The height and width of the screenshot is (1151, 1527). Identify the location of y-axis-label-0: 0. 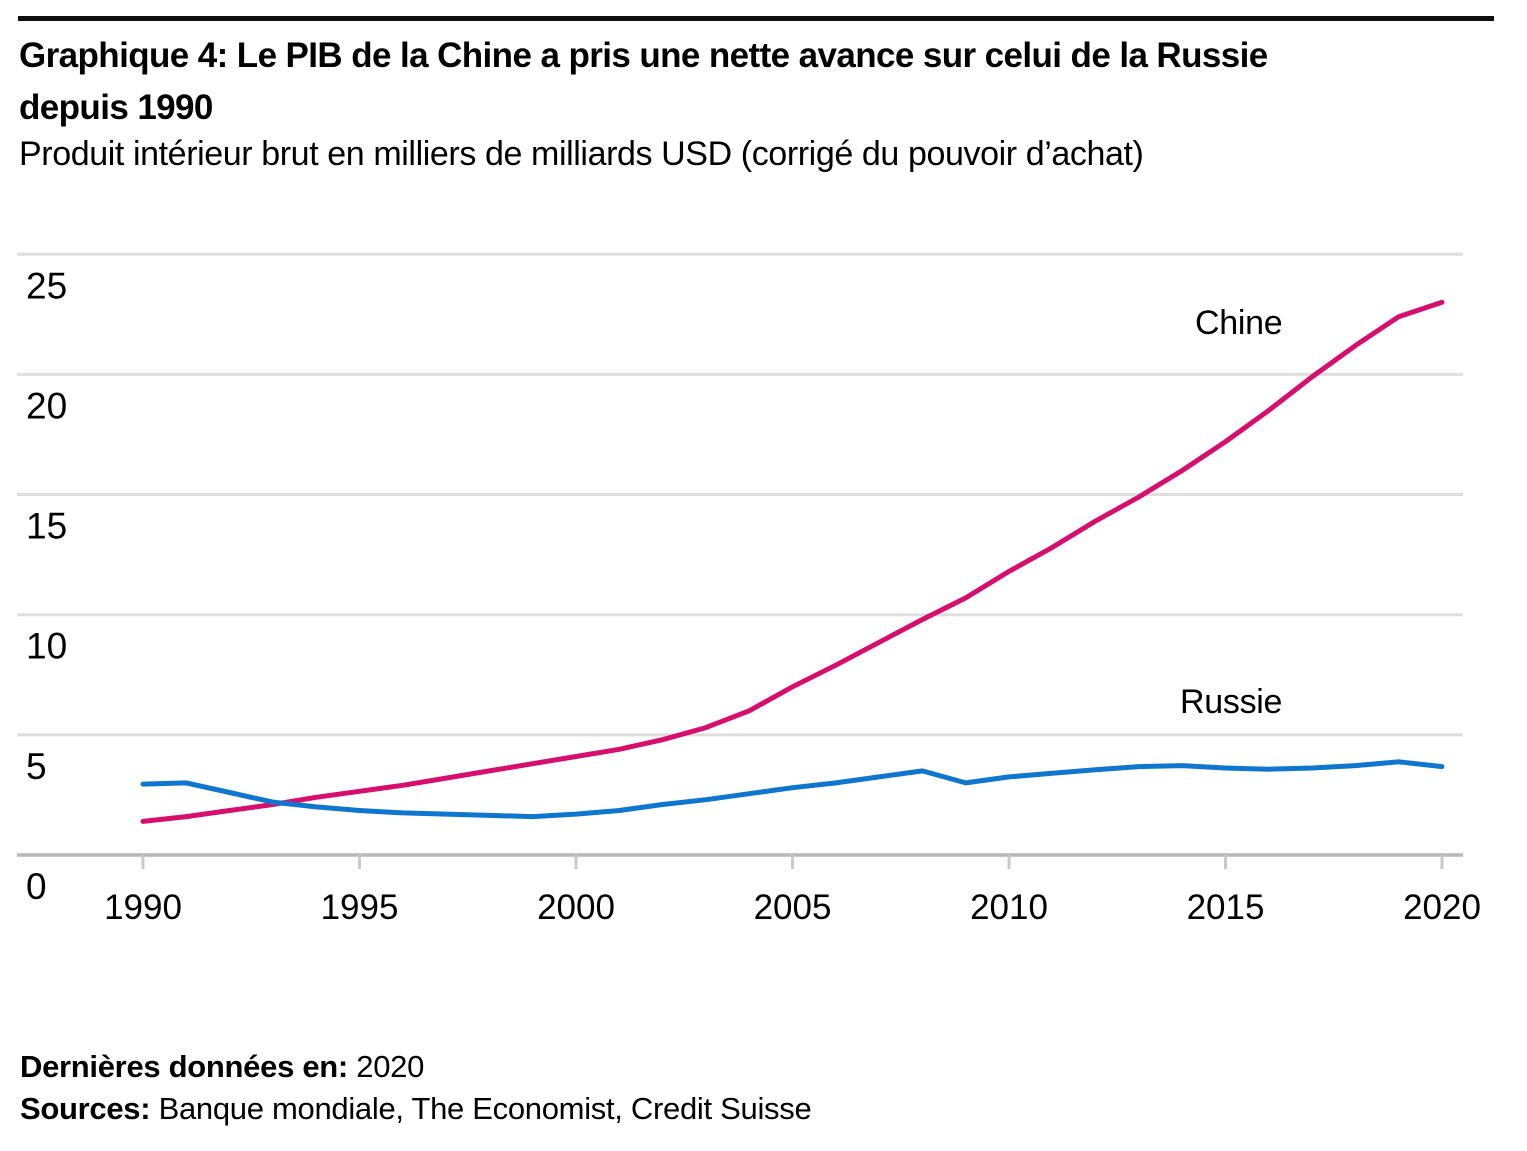
(36, 886).